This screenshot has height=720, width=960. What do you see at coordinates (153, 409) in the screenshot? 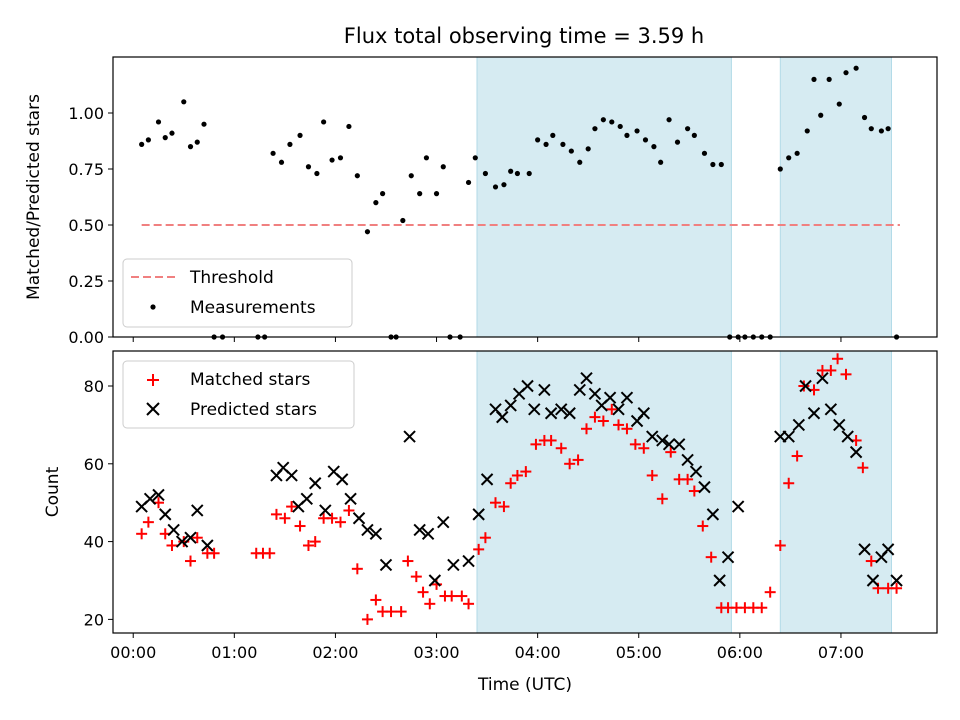
I see `predicted-stars-legend-swatch` at bounding box center [153, 409].